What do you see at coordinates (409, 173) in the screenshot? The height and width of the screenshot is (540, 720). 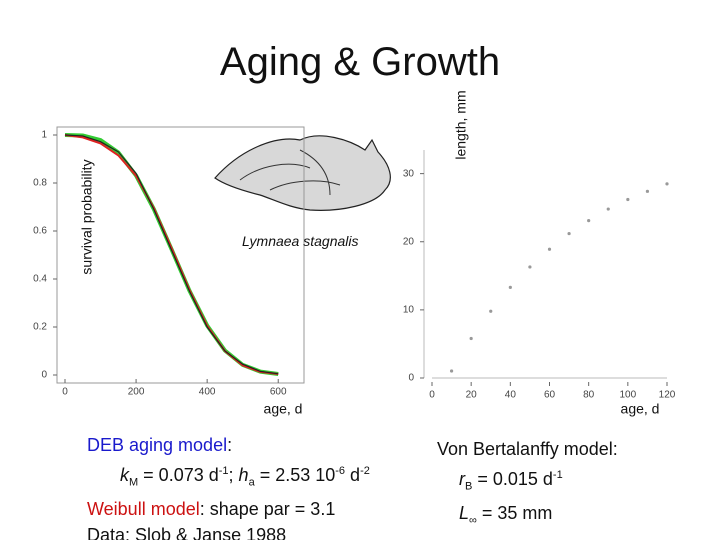 I see `y-tick-label: 30` at bounding box center [409, 173].